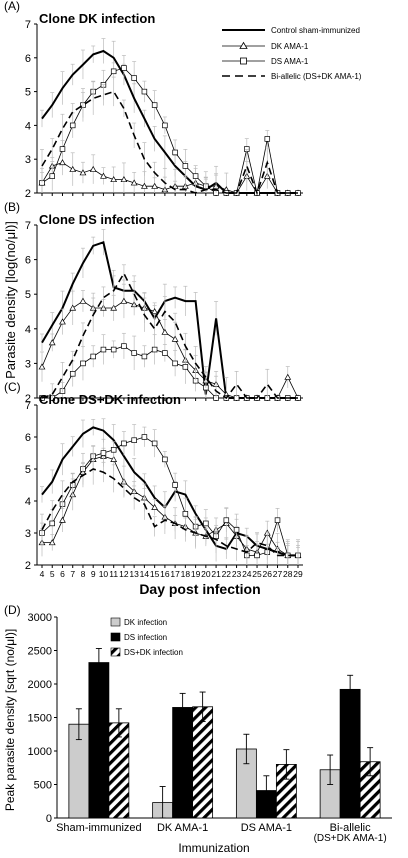 This screenshot has width=408, height=858. Describe the element at coordinates (104, 574) in the screenshot. I see `x-tick-label: 10` at that location.